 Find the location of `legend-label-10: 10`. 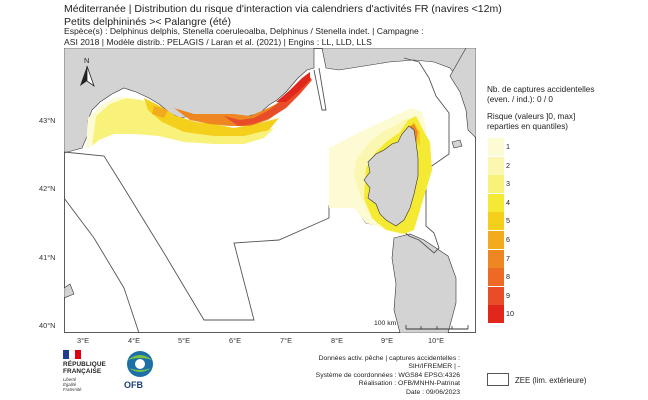

legend-label-10: 10 is located at coordinates (510, 314).